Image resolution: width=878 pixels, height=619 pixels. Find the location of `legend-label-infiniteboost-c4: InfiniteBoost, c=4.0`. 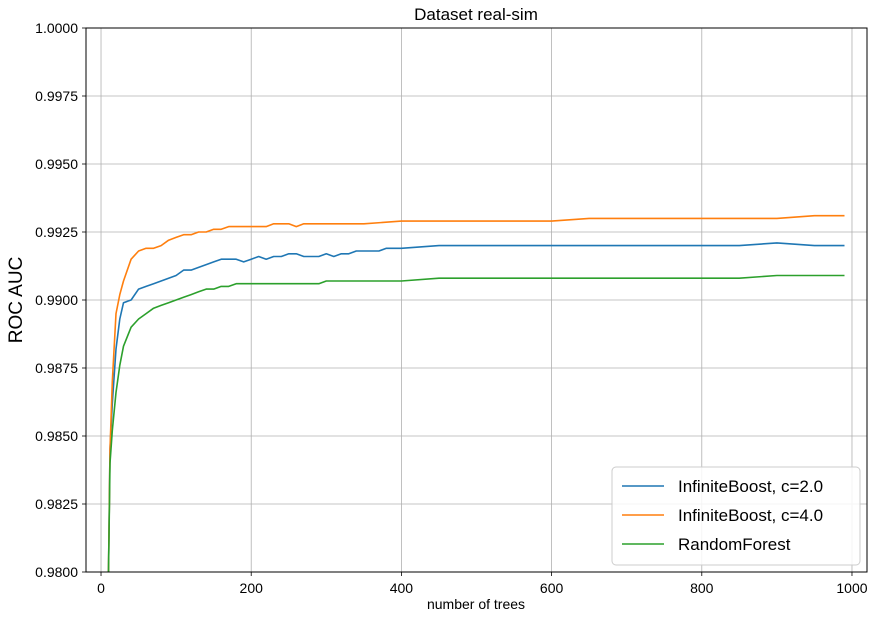

legend-label-infiniteboost-c4: InfiniteBoost, c=4.0 is located at coordinates (750, 515).